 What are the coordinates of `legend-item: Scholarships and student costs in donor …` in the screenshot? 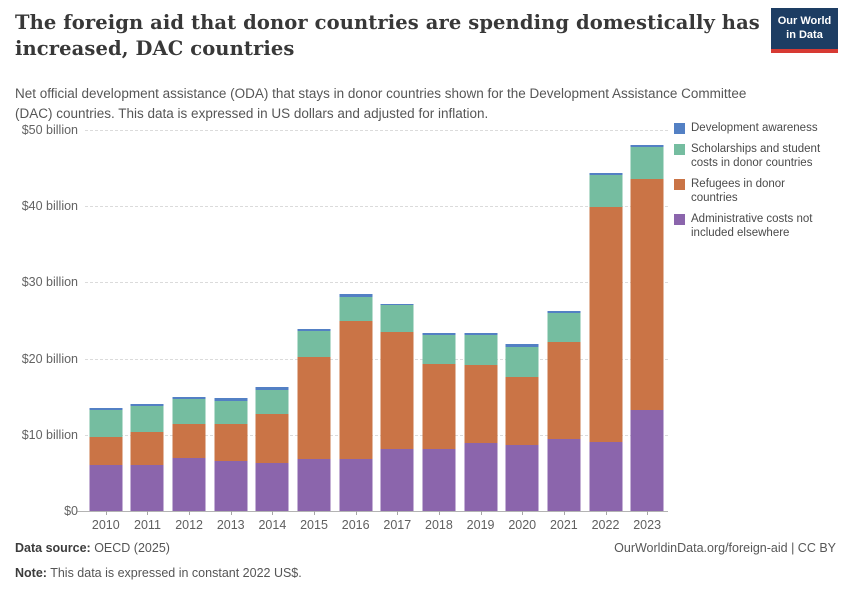 It's located at (760, 156).